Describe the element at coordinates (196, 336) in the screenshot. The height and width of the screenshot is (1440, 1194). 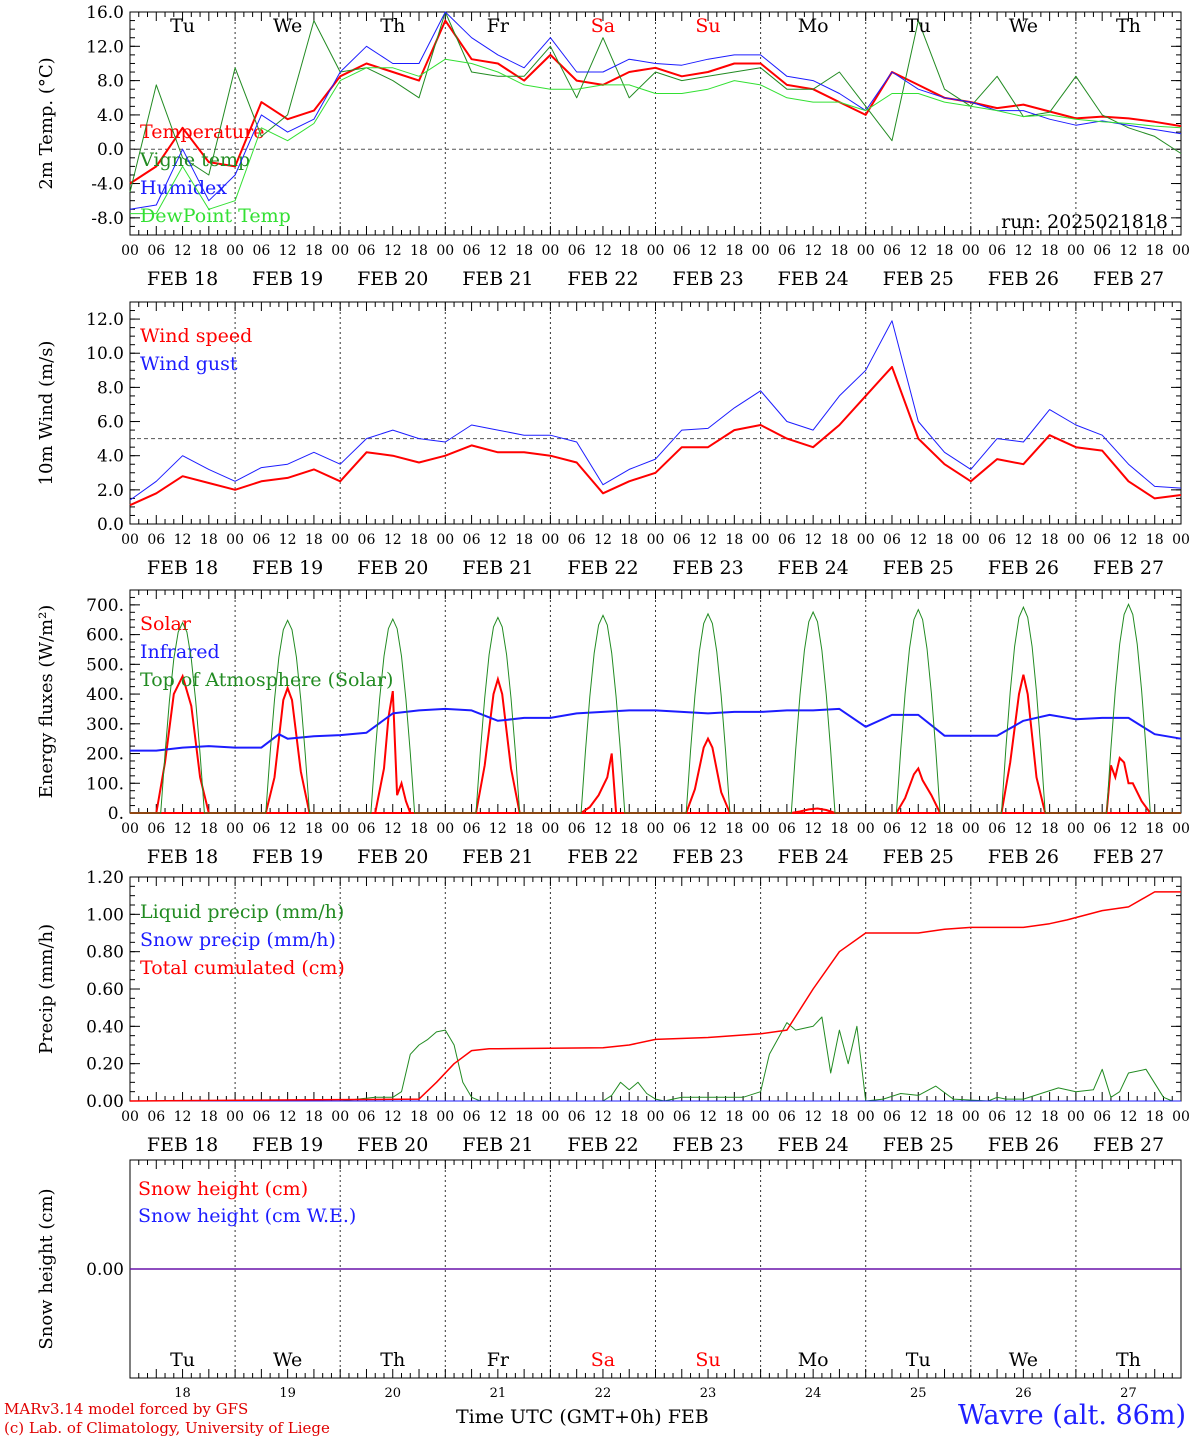
I see `legend-entry: Wind speed` at that location.